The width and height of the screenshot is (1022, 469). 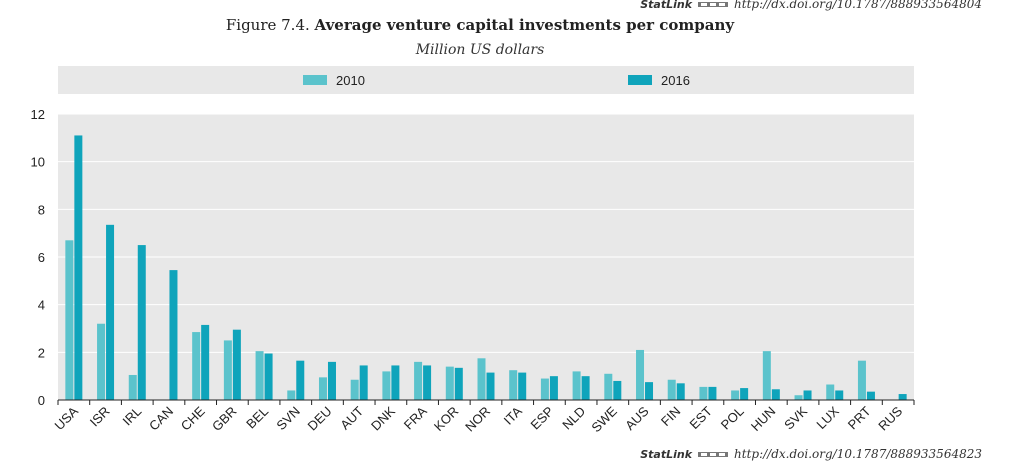 What do you see at coordinates (608, 386) in the screenshot?
I see `bar-2010-SWE` at bounding box center [608, 386].